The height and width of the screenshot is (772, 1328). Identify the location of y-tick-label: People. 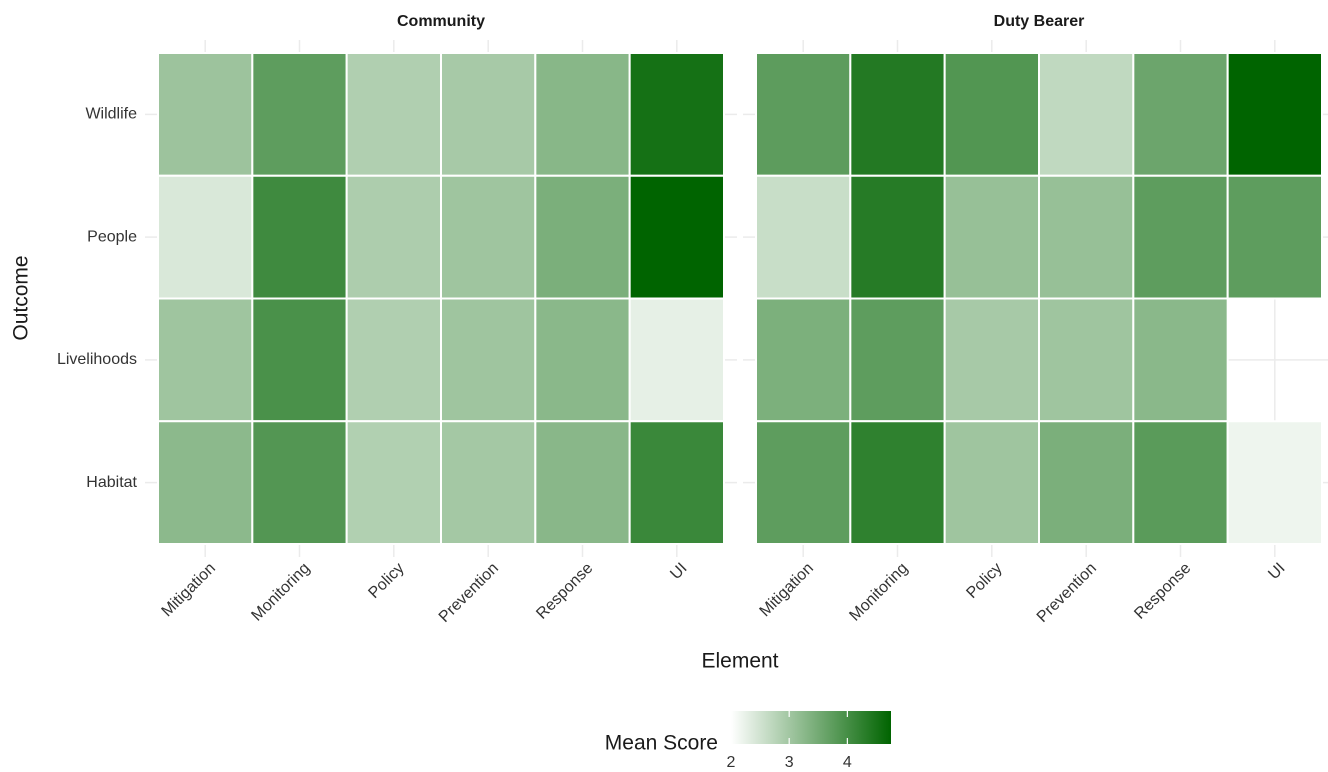
(112, 236).